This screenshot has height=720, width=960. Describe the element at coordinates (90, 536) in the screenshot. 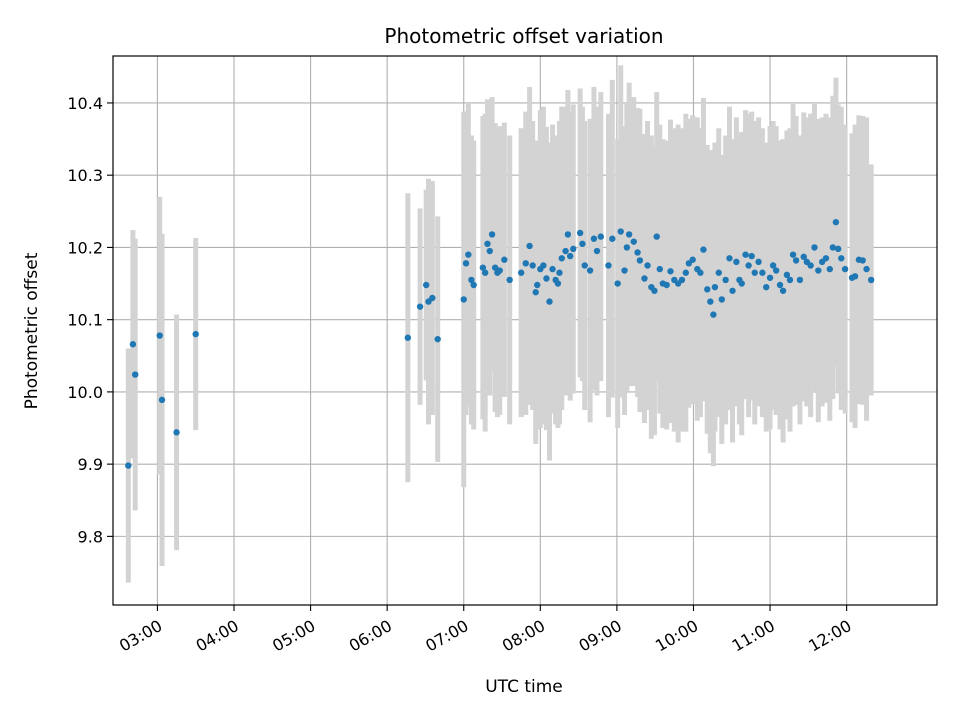

I see `y-tick-label: 9.8` at that location.